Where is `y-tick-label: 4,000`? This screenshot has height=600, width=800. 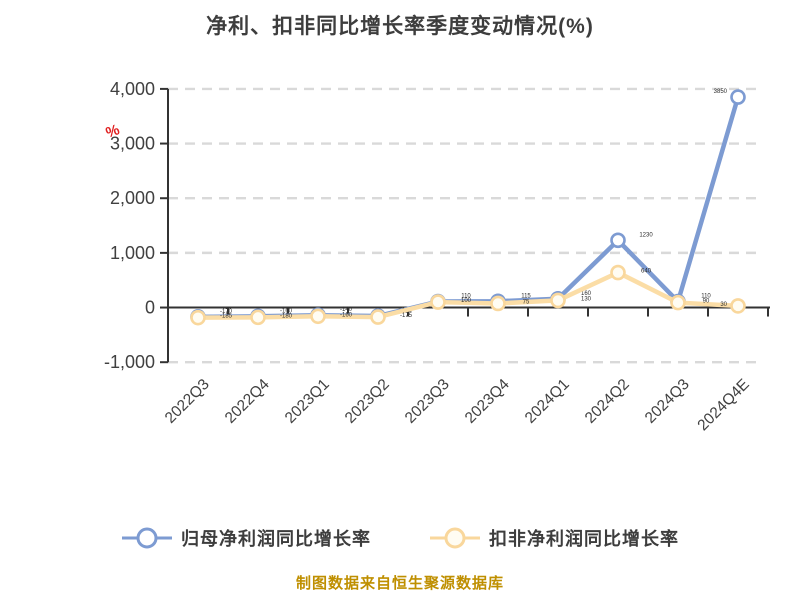
y-tick-label: 4,000 is located at coordinates (132, 89).